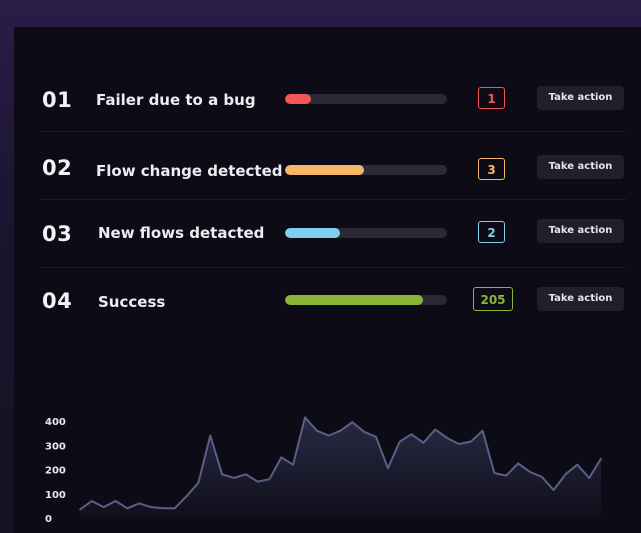 Image resolution: width=641 pixels, height=533 pixels. I want to click on issue-number: 03, so click(57, 234).